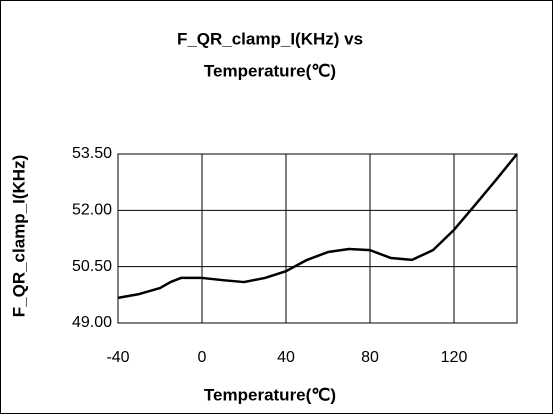 This screenshot has height=414, width=553. I want to click on chart-title: Temperature(℃), so click(270, 70).